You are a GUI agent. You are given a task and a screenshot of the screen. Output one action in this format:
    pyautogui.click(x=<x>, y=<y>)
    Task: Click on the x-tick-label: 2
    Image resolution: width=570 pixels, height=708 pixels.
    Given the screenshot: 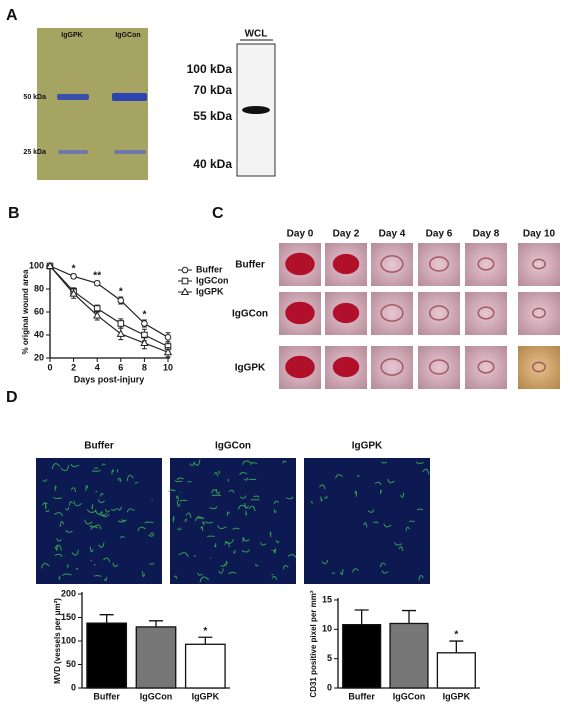 What is the action you would take?
    pyautogui.click(x=73, y=367)
    